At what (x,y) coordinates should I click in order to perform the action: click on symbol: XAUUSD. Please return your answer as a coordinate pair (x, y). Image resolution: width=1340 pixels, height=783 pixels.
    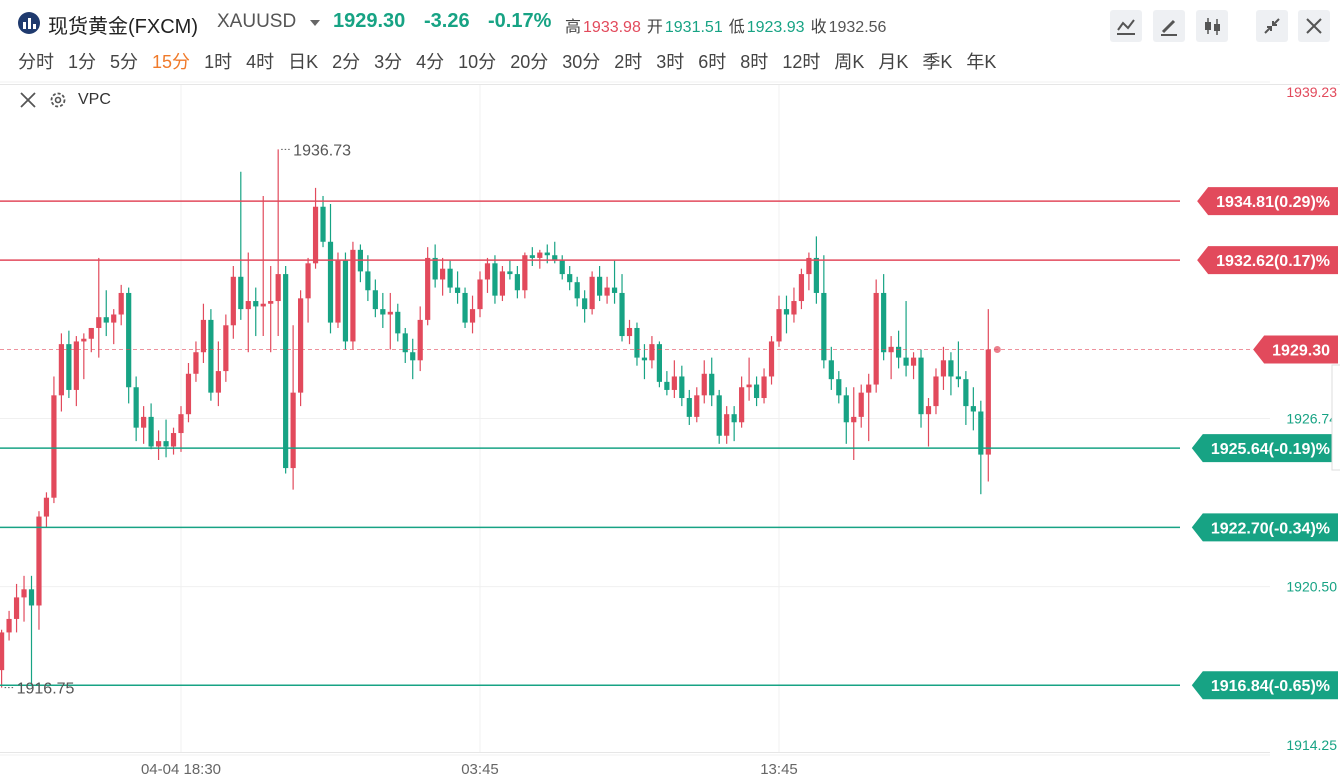
    Looking at the image, I should click on (257, 21).